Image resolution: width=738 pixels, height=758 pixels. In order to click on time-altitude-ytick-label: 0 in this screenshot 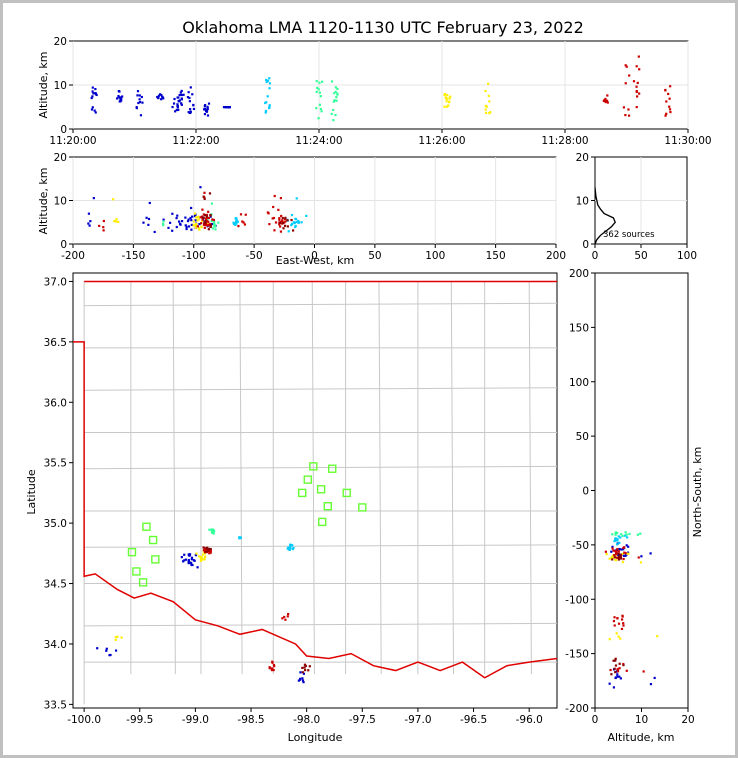, I will do `click(63, 130)`.